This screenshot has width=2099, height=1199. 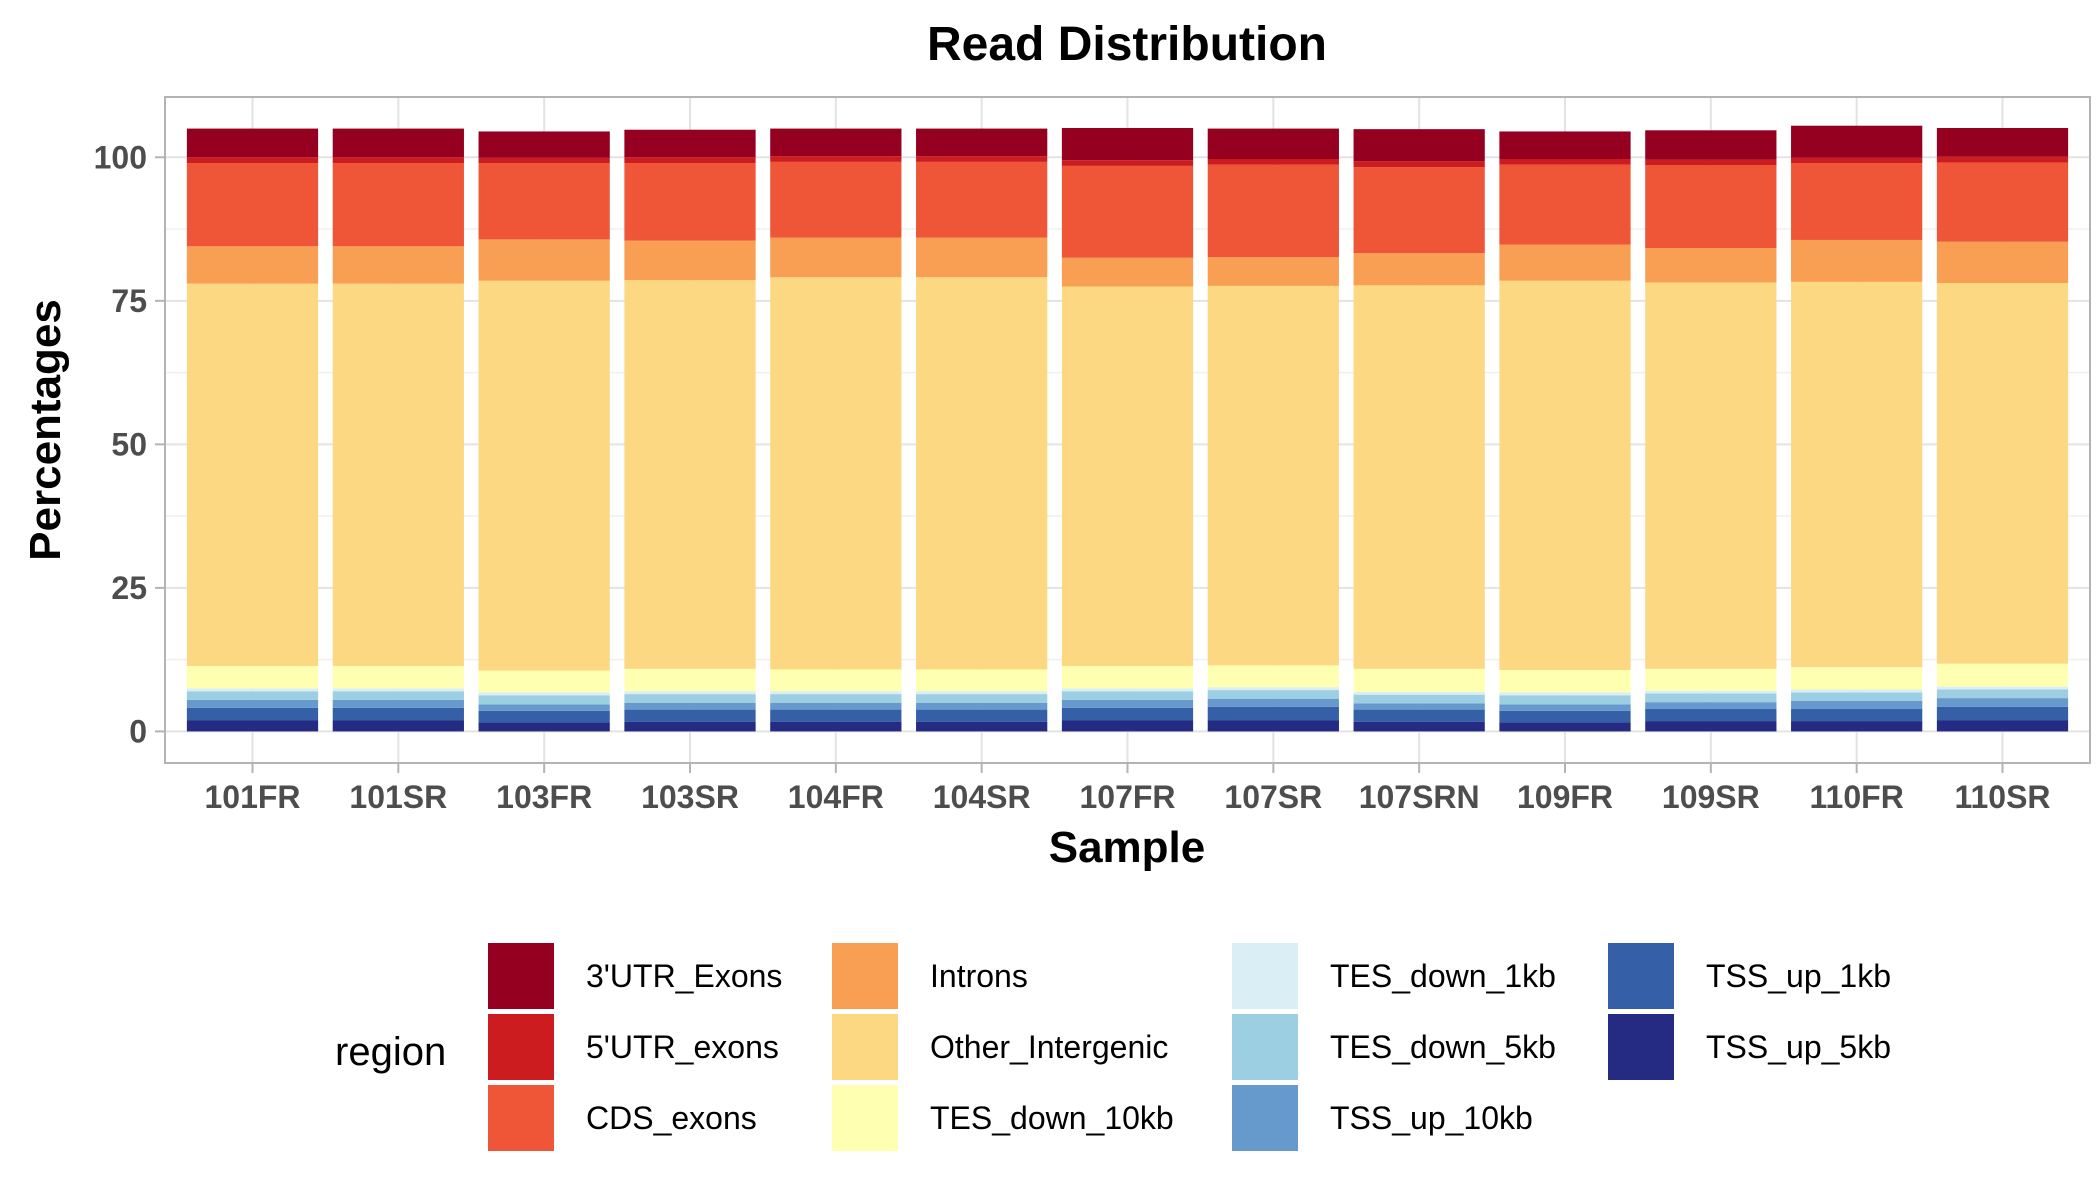 What do you see at coordinates (398, 797) in the screenshot?
I see `x-tick-label: 101SR` at bounding box center [398, 797].